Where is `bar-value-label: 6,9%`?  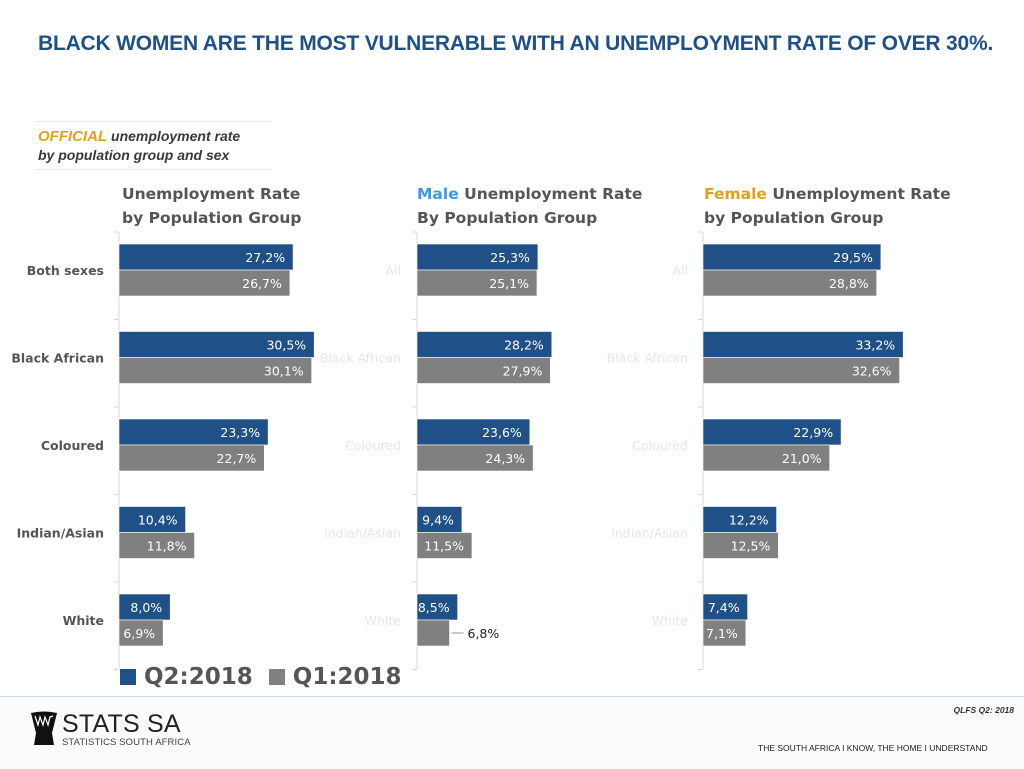 bar-value-label: 6,9% is located at coordinates (139, 633).